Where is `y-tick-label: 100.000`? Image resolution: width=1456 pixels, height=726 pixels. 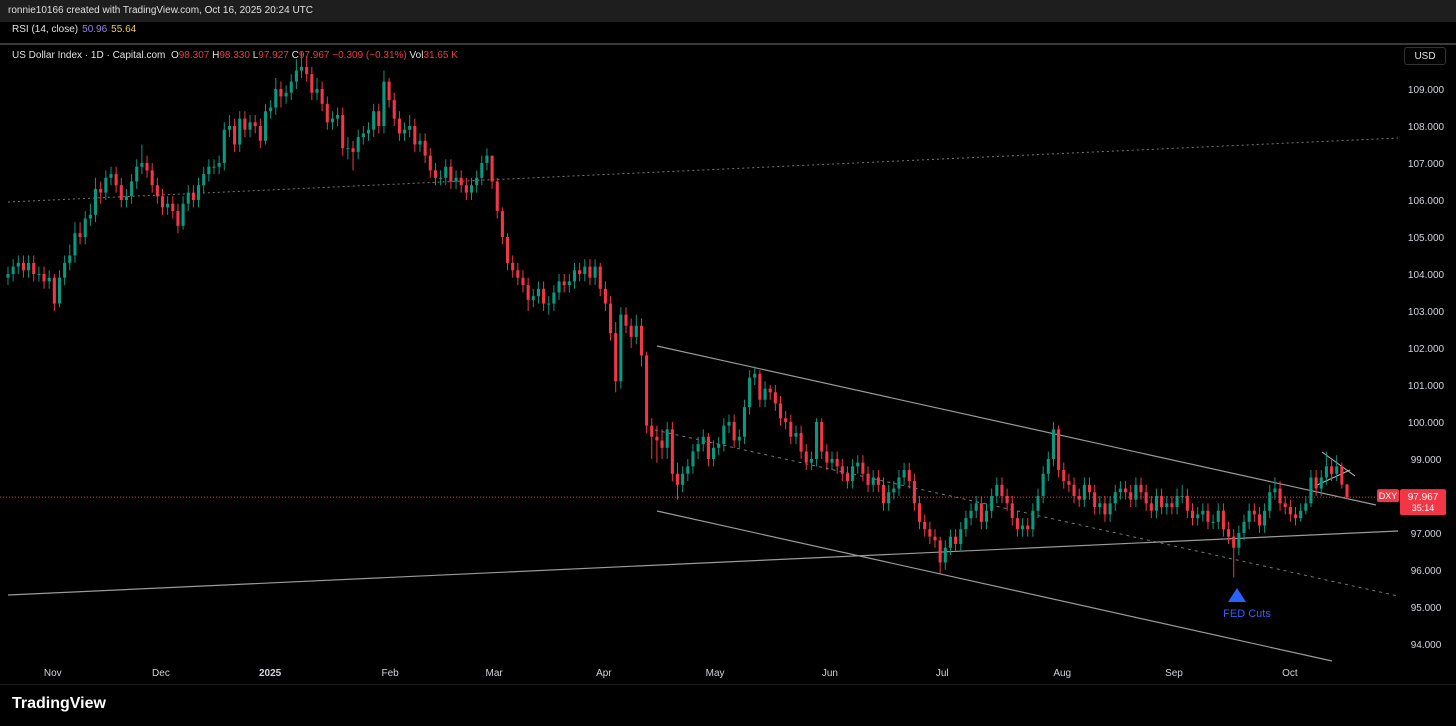
y-tick-label: 100.000 is located at coordinates (1426, 423).